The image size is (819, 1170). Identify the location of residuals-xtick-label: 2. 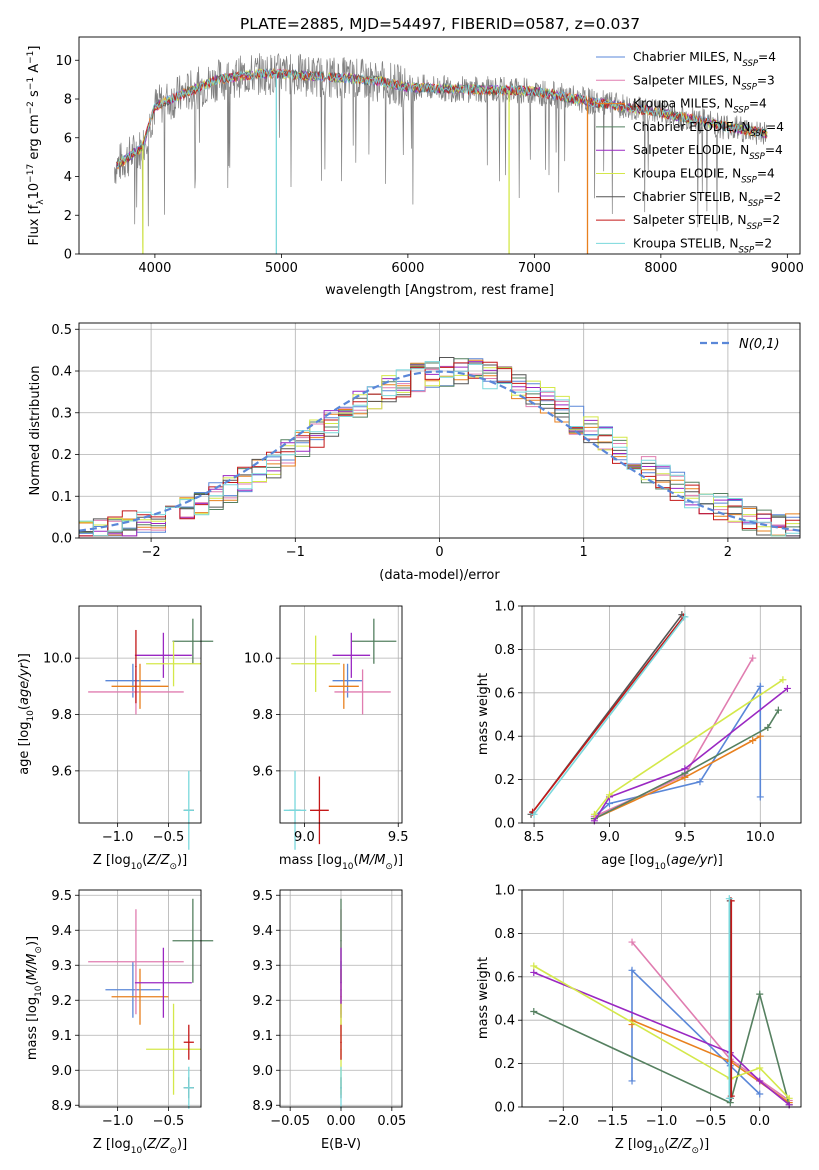
(728, 552).